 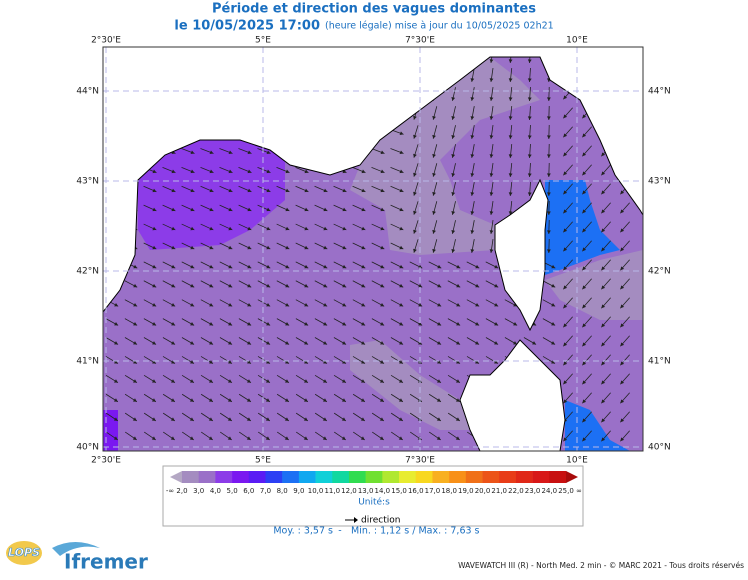 I want to click on colorbar-label: 24,0, so click(x=550, y=491).